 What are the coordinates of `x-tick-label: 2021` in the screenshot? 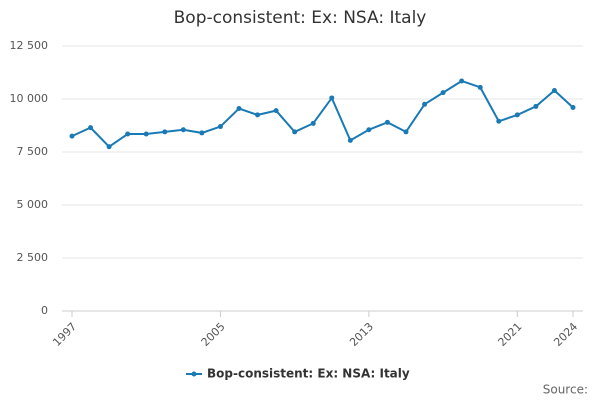 It's located at (510, 334).